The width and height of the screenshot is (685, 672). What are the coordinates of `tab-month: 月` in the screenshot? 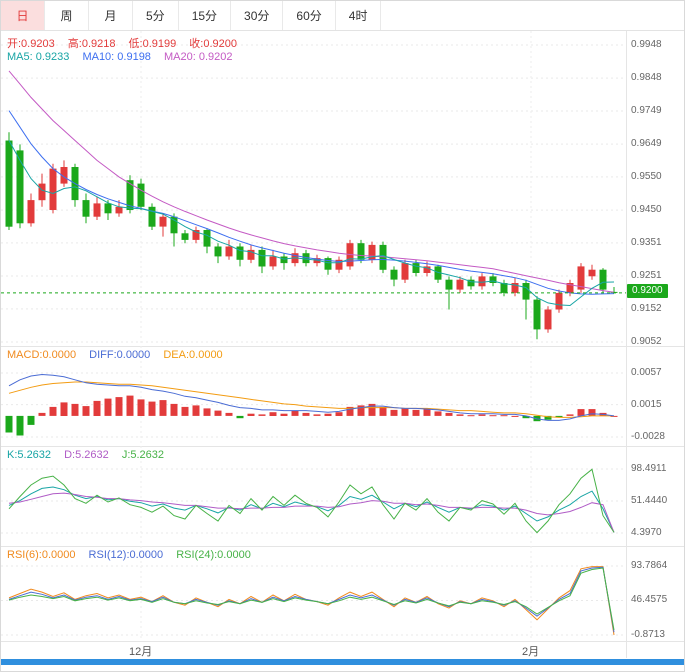 It's located at (111, 15).